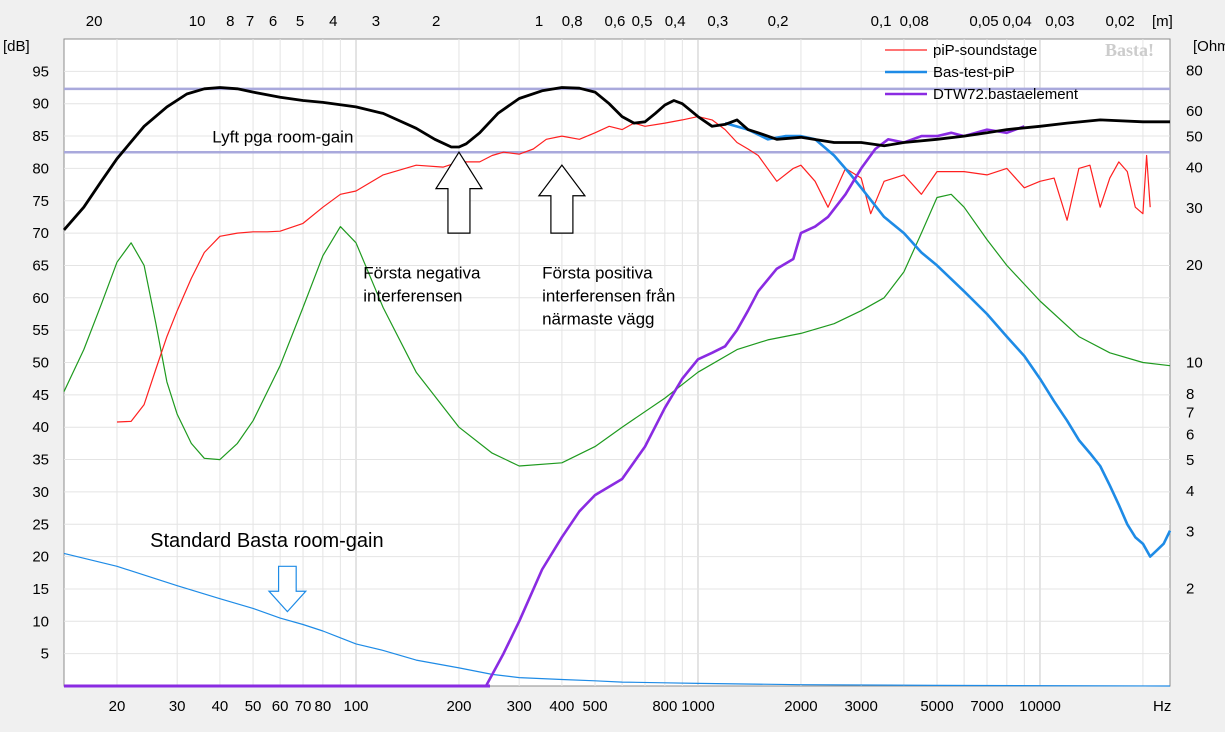 This screenshot has height=732, width=1225. What do you see at coordinates (1194, 265) in the screenshot?
I see `y-right-tick-label: 20` at bounding box center [1194, 265].